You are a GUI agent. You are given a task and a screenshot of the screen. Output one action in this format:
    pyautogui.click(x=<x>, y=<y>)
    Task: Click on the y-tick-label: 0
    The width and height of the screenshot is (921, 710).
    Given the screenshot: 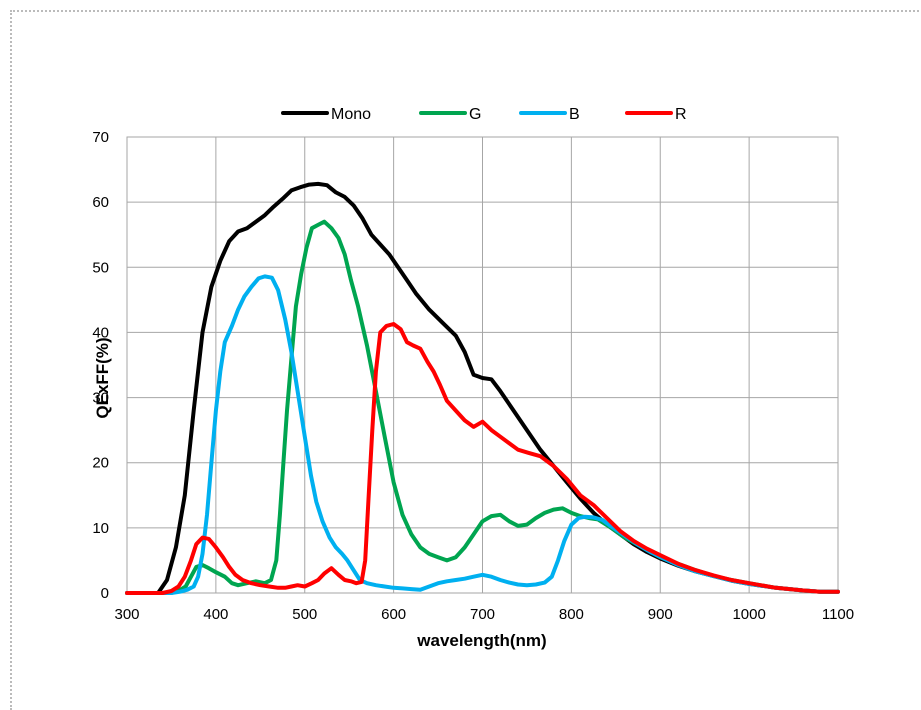 What is the action you would take?
    pyautogui.click(x=105, y=593)
    